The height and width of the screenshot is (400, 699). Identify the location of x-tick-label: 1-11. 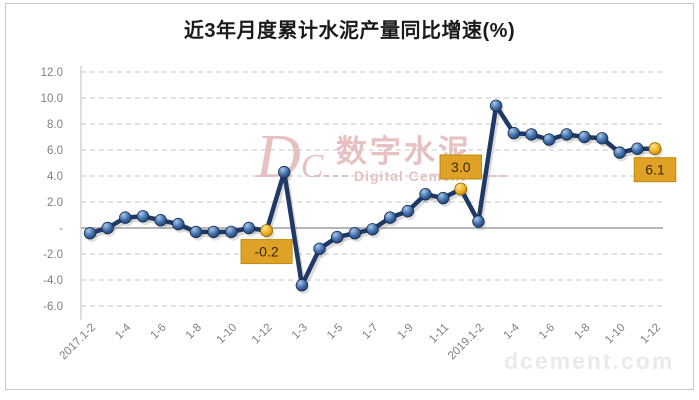
(439, 334).